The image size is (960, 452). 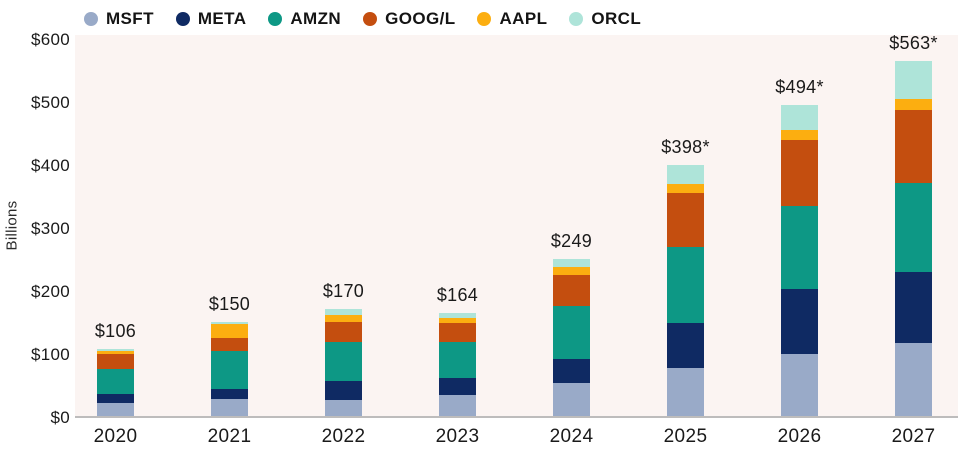 What do you see at coordinates (913, 436) in the screenshot?
I see `x-tick-label: 2027` at bounding box center [913, 436].